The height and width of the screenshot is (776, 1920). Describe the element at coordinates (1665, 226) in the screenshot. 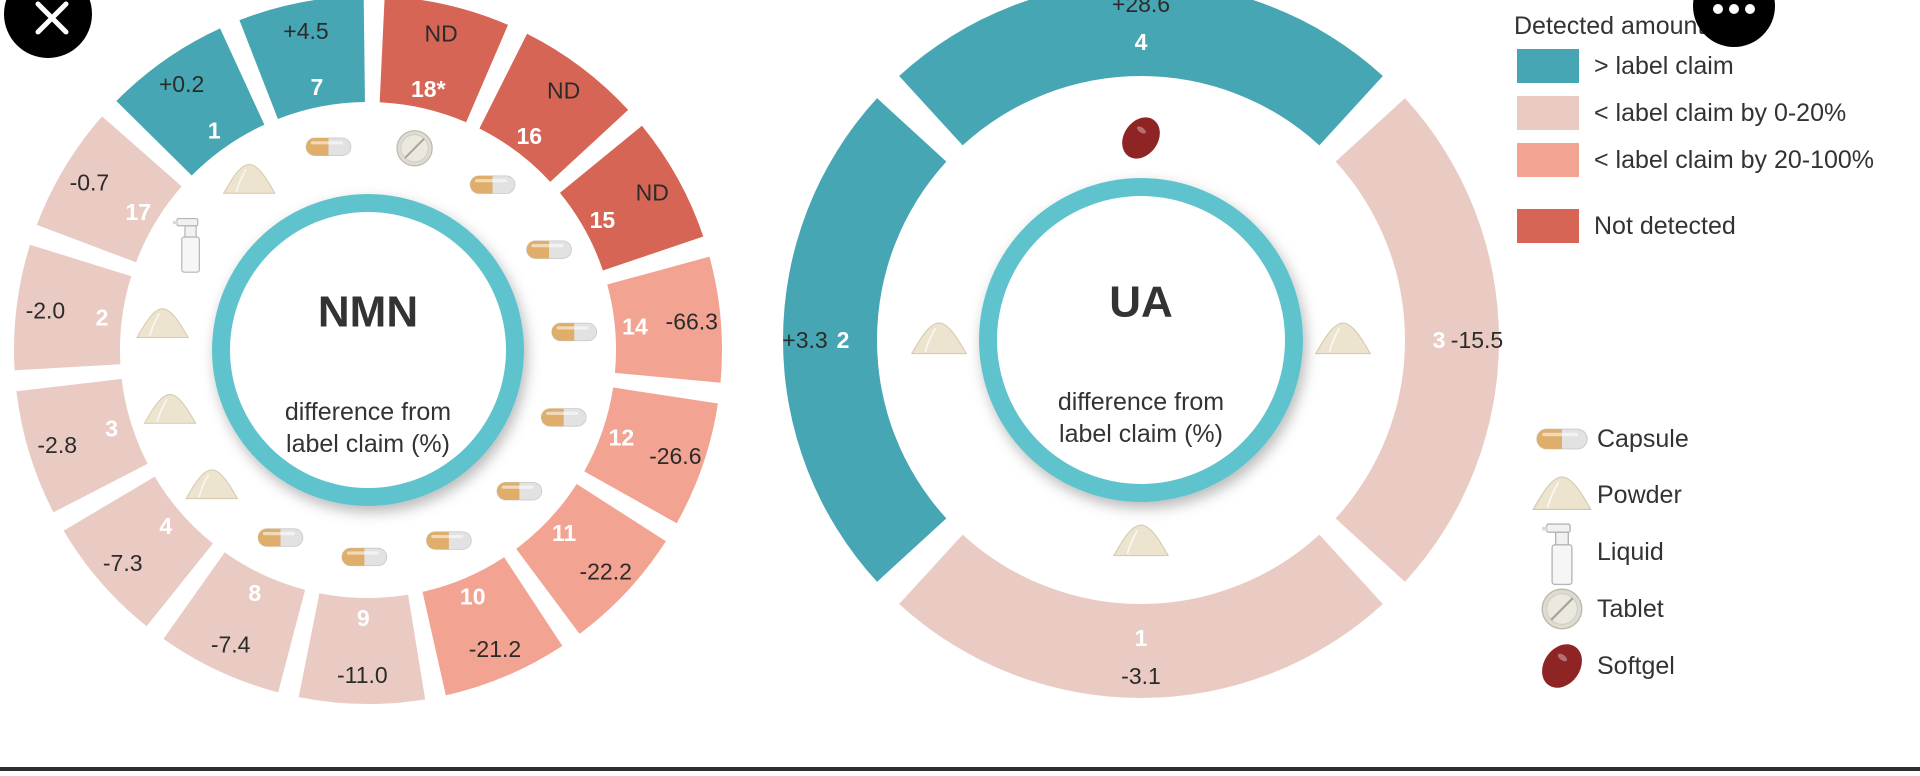

I see `legend-label-not_detected: Not detected` at that location.